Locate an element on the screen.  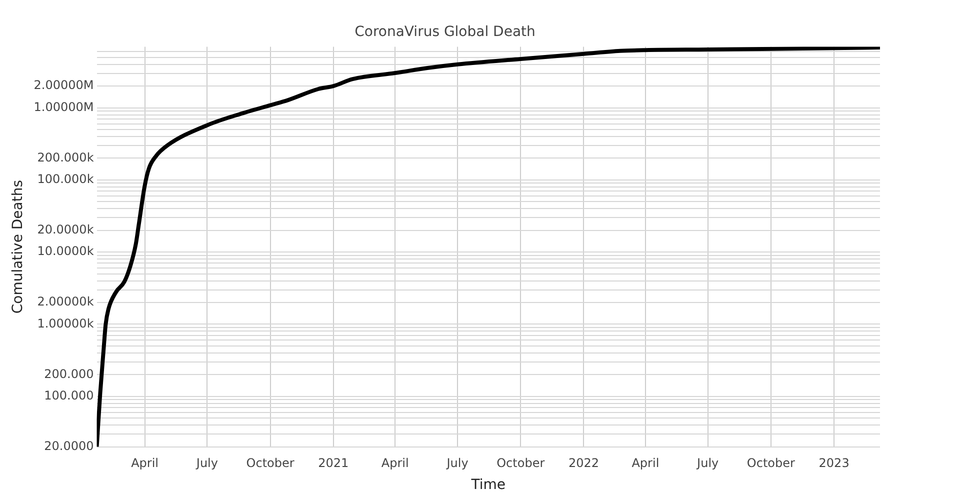
chart-title: CoronaVirus Global Death is located at coordinates (445, 32).